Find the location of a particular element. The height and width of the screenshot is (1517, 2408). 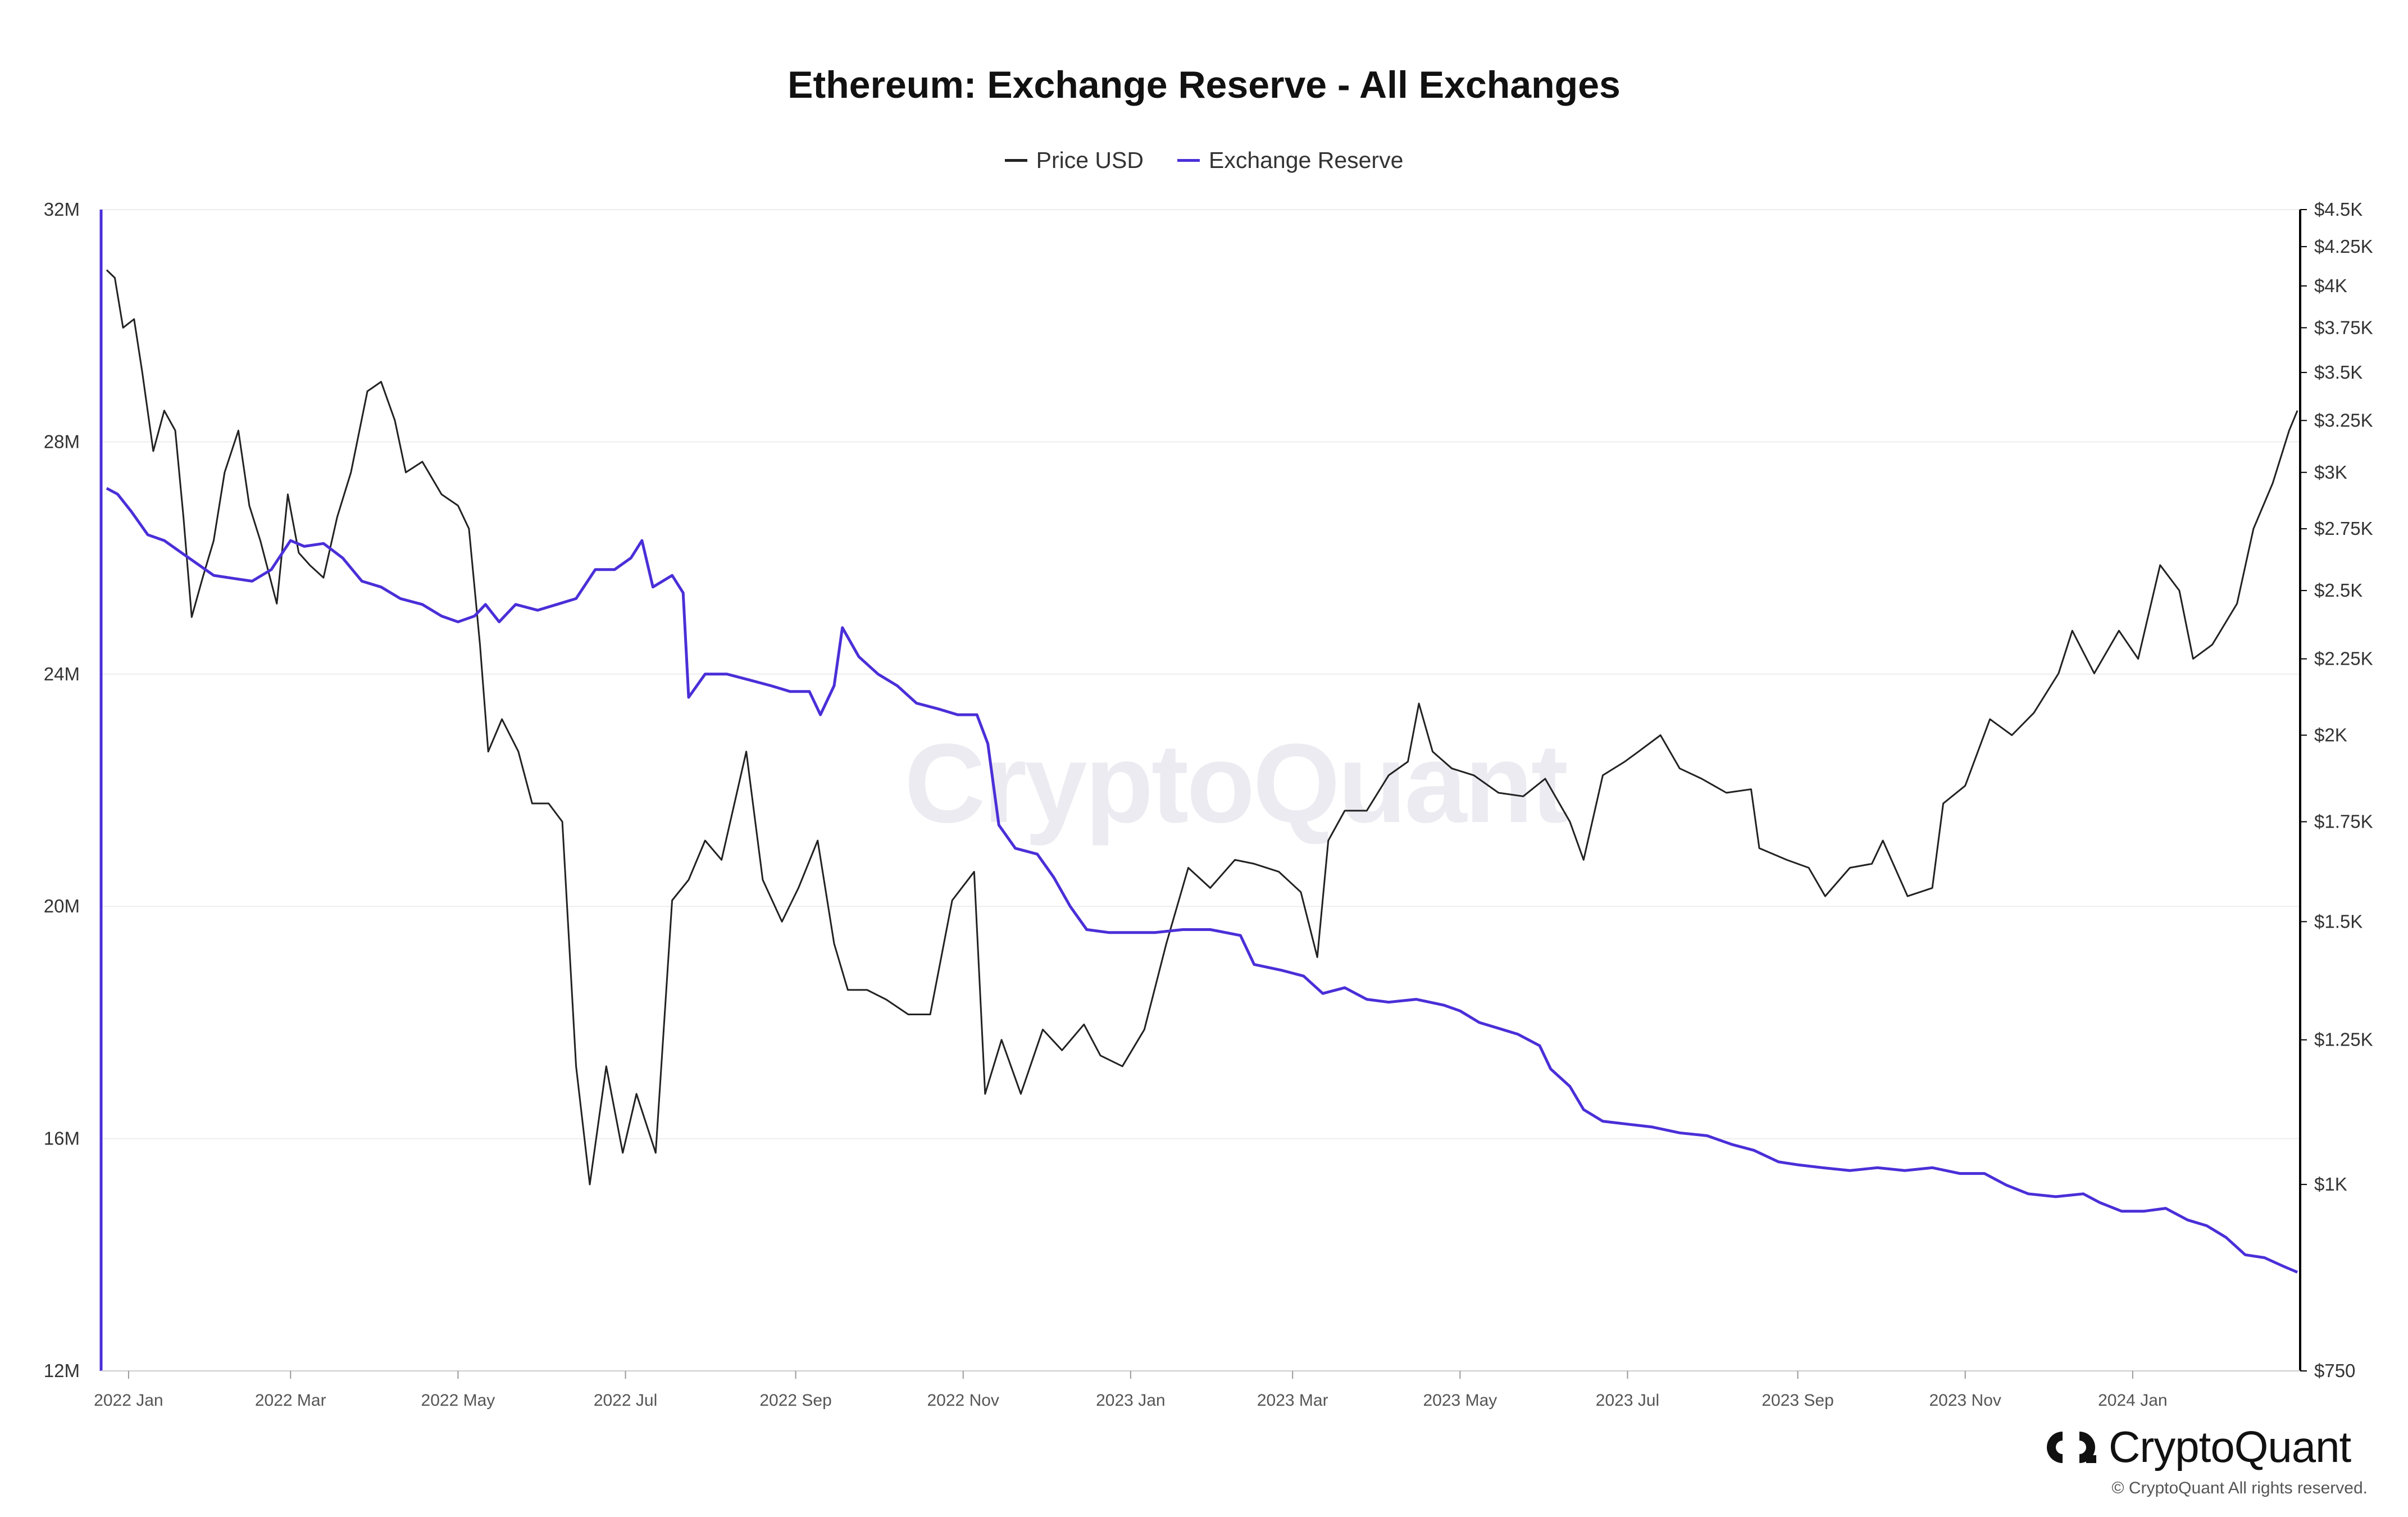

x-tick-label: 2023 Jul is located at coordinates (1627, 1400).